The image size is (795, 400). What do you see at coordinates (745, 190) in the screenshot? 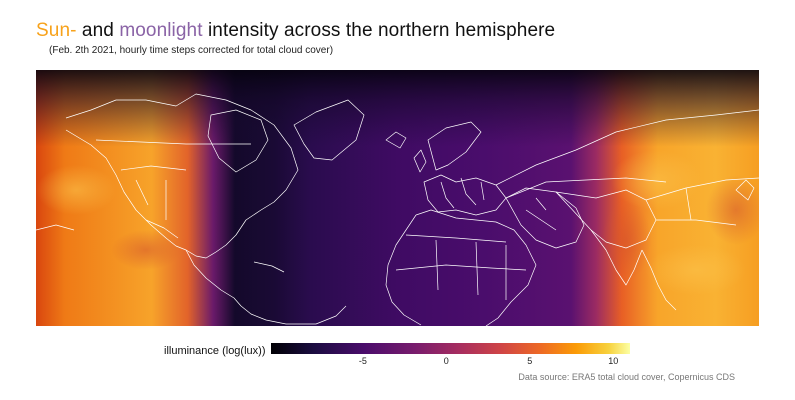
I see `japan` at bounding box center [745, 190].